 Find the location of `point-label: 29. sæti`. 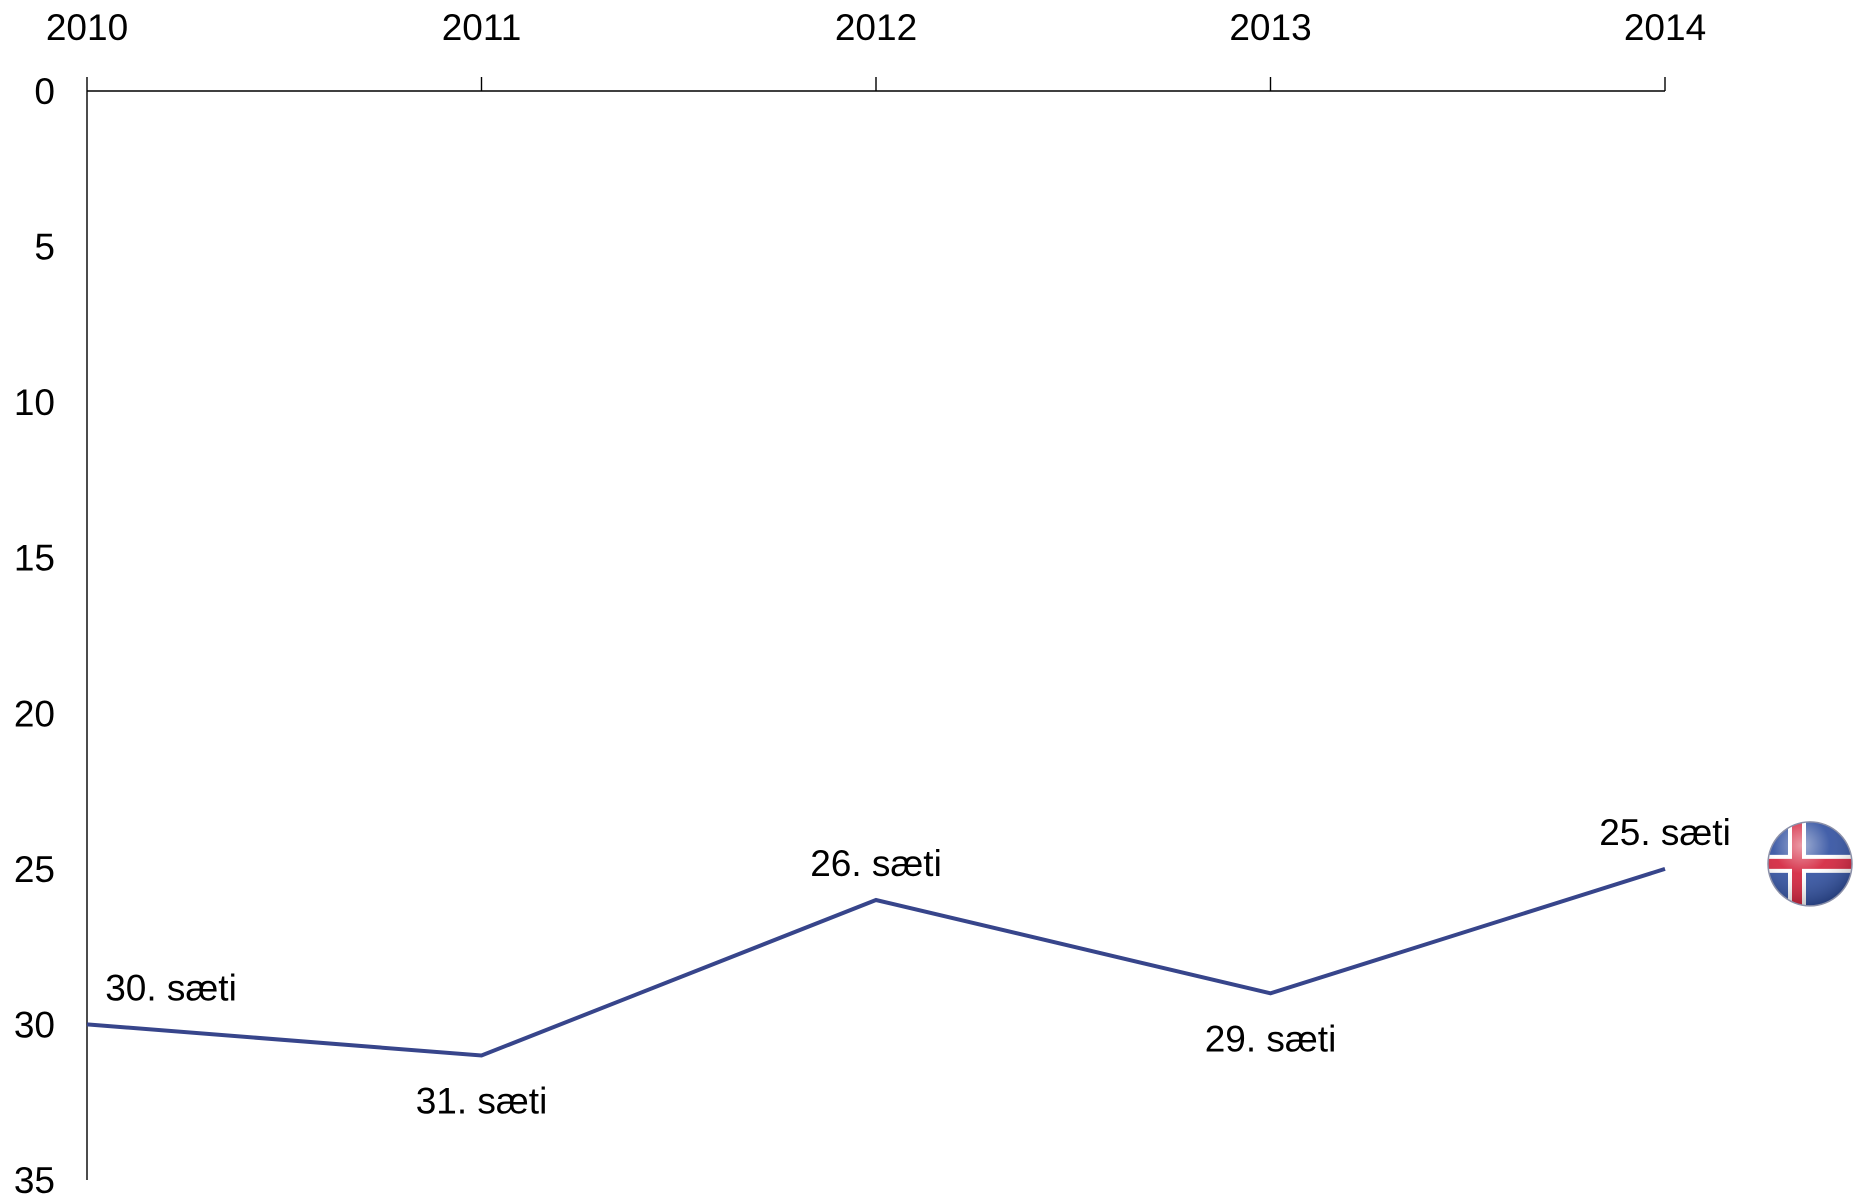

point-label: 29. sæti is located at coordinates (1271, 1038).